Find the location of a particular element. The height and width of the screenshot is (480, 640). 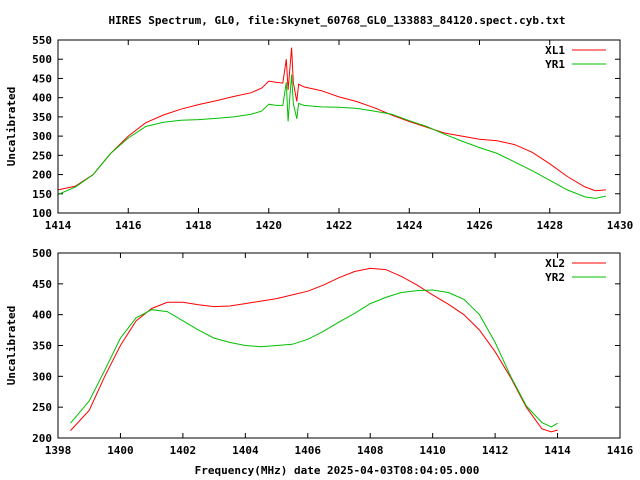

x-tick-label: 1420 is located at coordinates (269, 225).